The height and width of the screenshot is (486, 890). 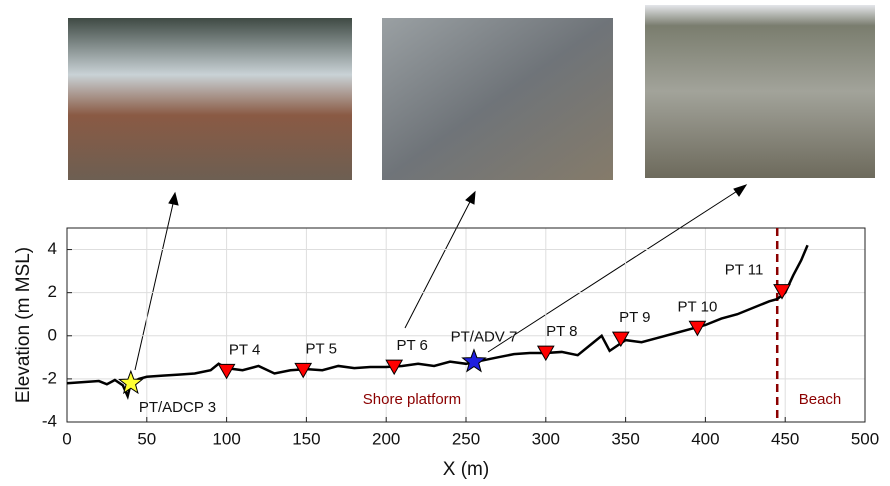 What do you see at coordinates (49, 377) in the screenshot?
I see `y-tick-label: -2` at bounding box center [49, 377].